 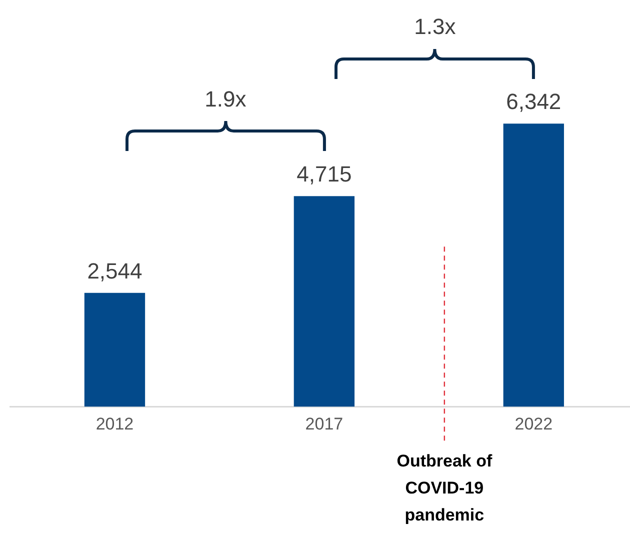 I want to click on x-tick-label: 2017, so click(x=324, y=424).